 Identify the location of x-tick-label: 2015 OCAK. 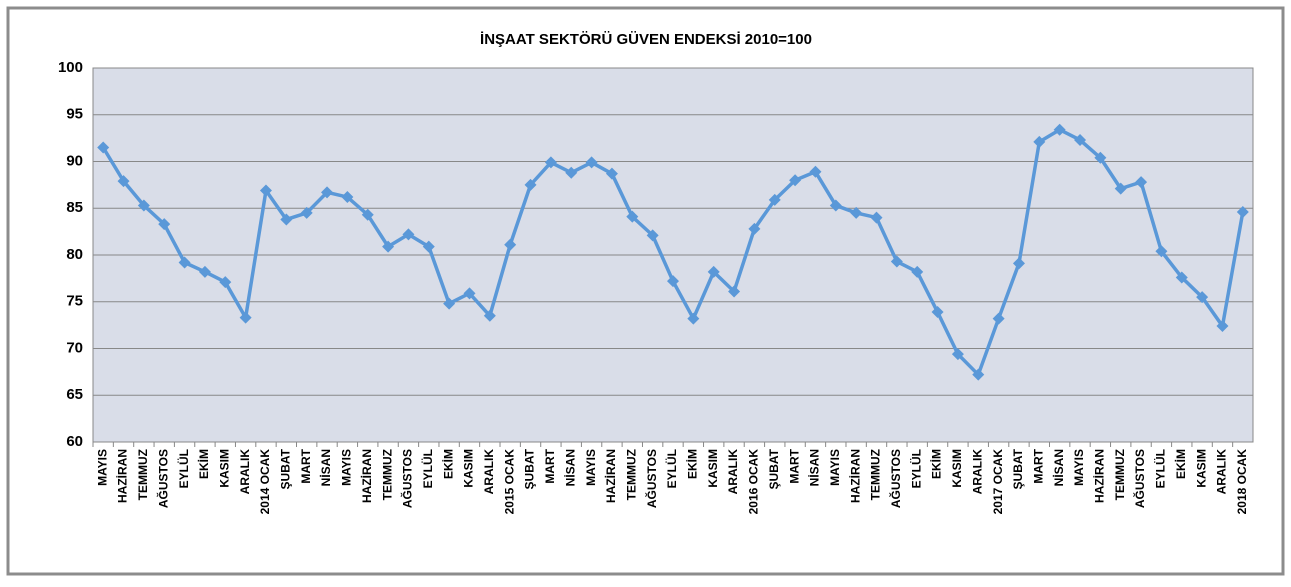
(509, 482).